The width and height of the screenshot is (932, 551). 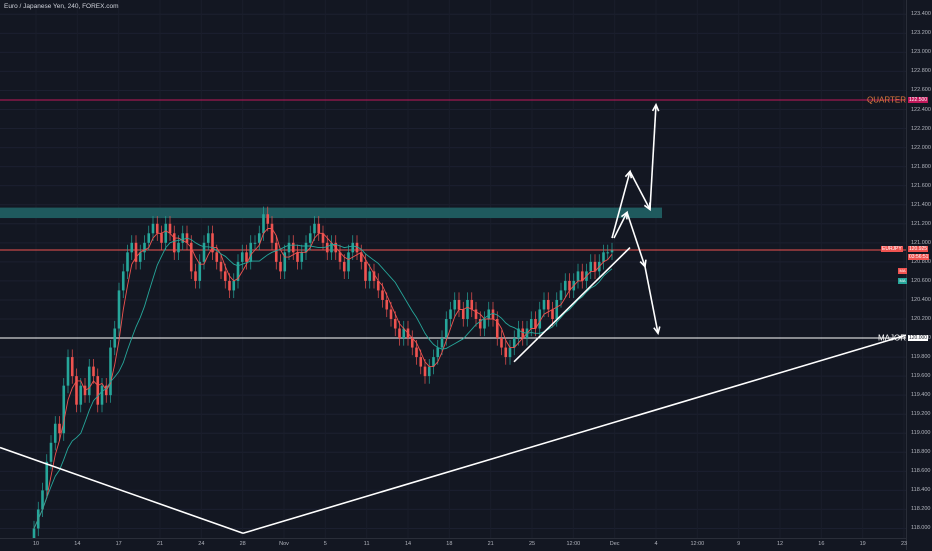 I want to click on price-tick-label: 119.600, so click(x=921, y=376).